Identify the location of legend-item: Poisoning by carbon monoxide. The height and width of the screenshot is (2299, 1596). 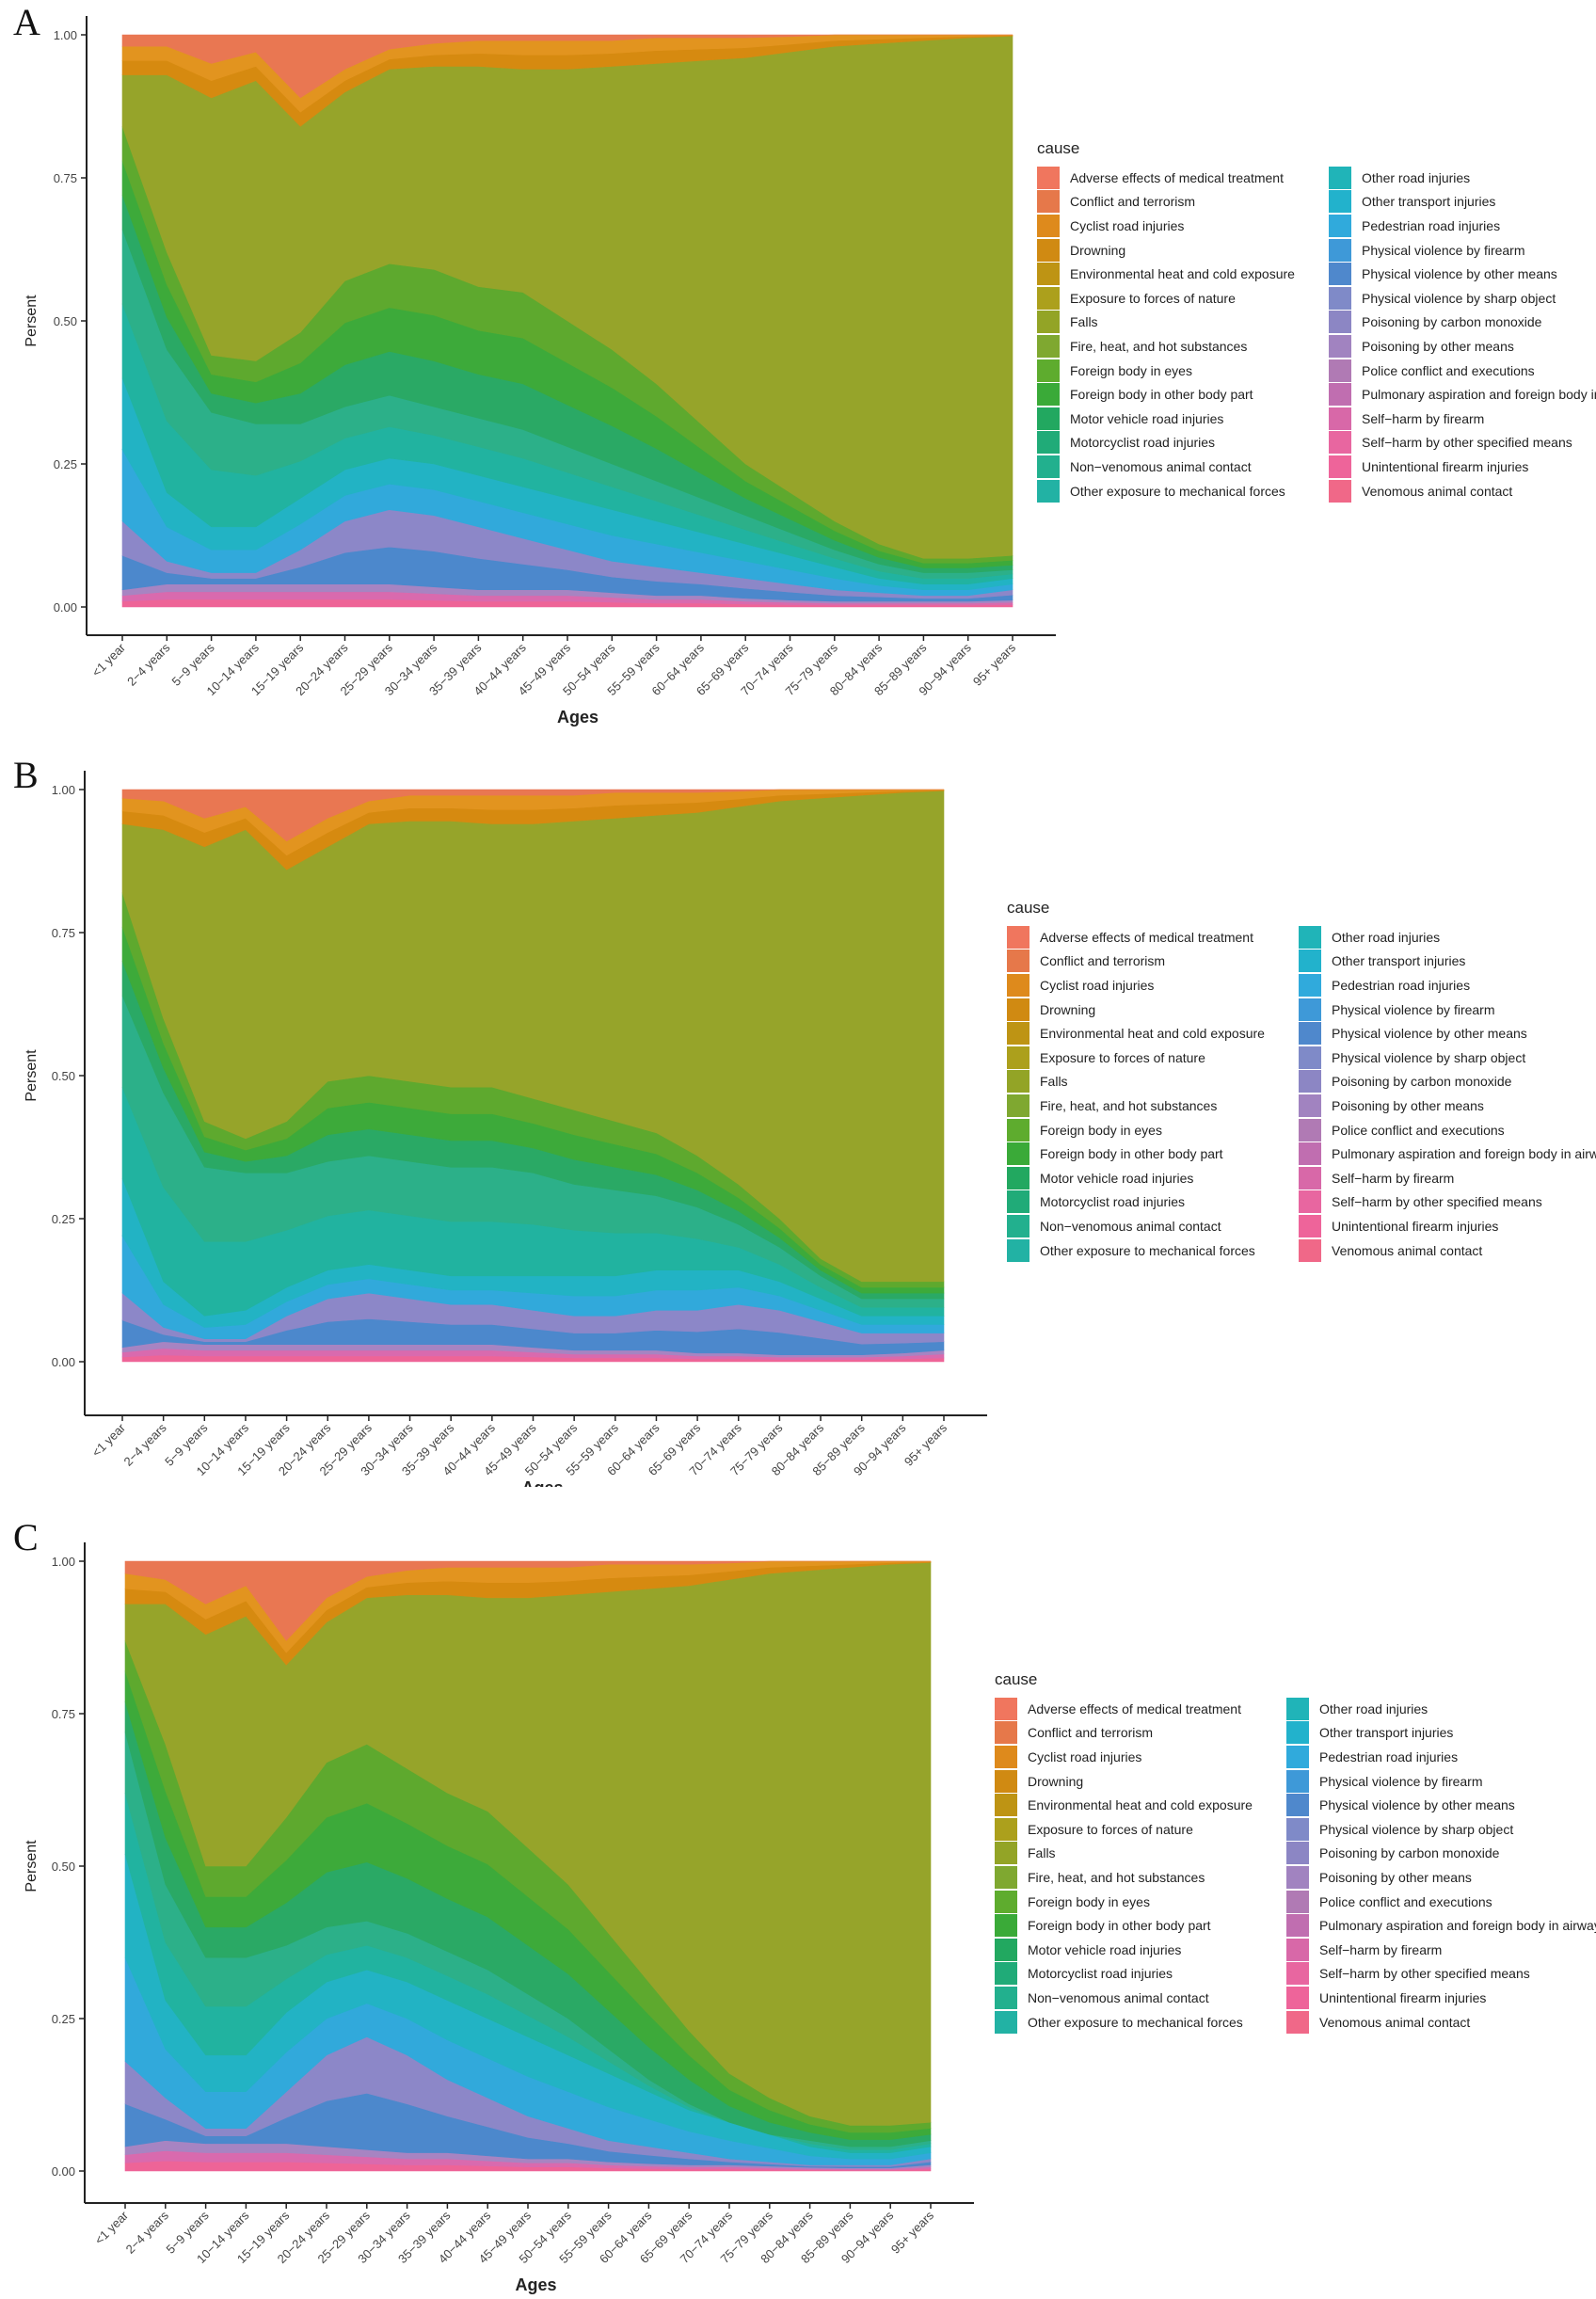
(1437, 1854).